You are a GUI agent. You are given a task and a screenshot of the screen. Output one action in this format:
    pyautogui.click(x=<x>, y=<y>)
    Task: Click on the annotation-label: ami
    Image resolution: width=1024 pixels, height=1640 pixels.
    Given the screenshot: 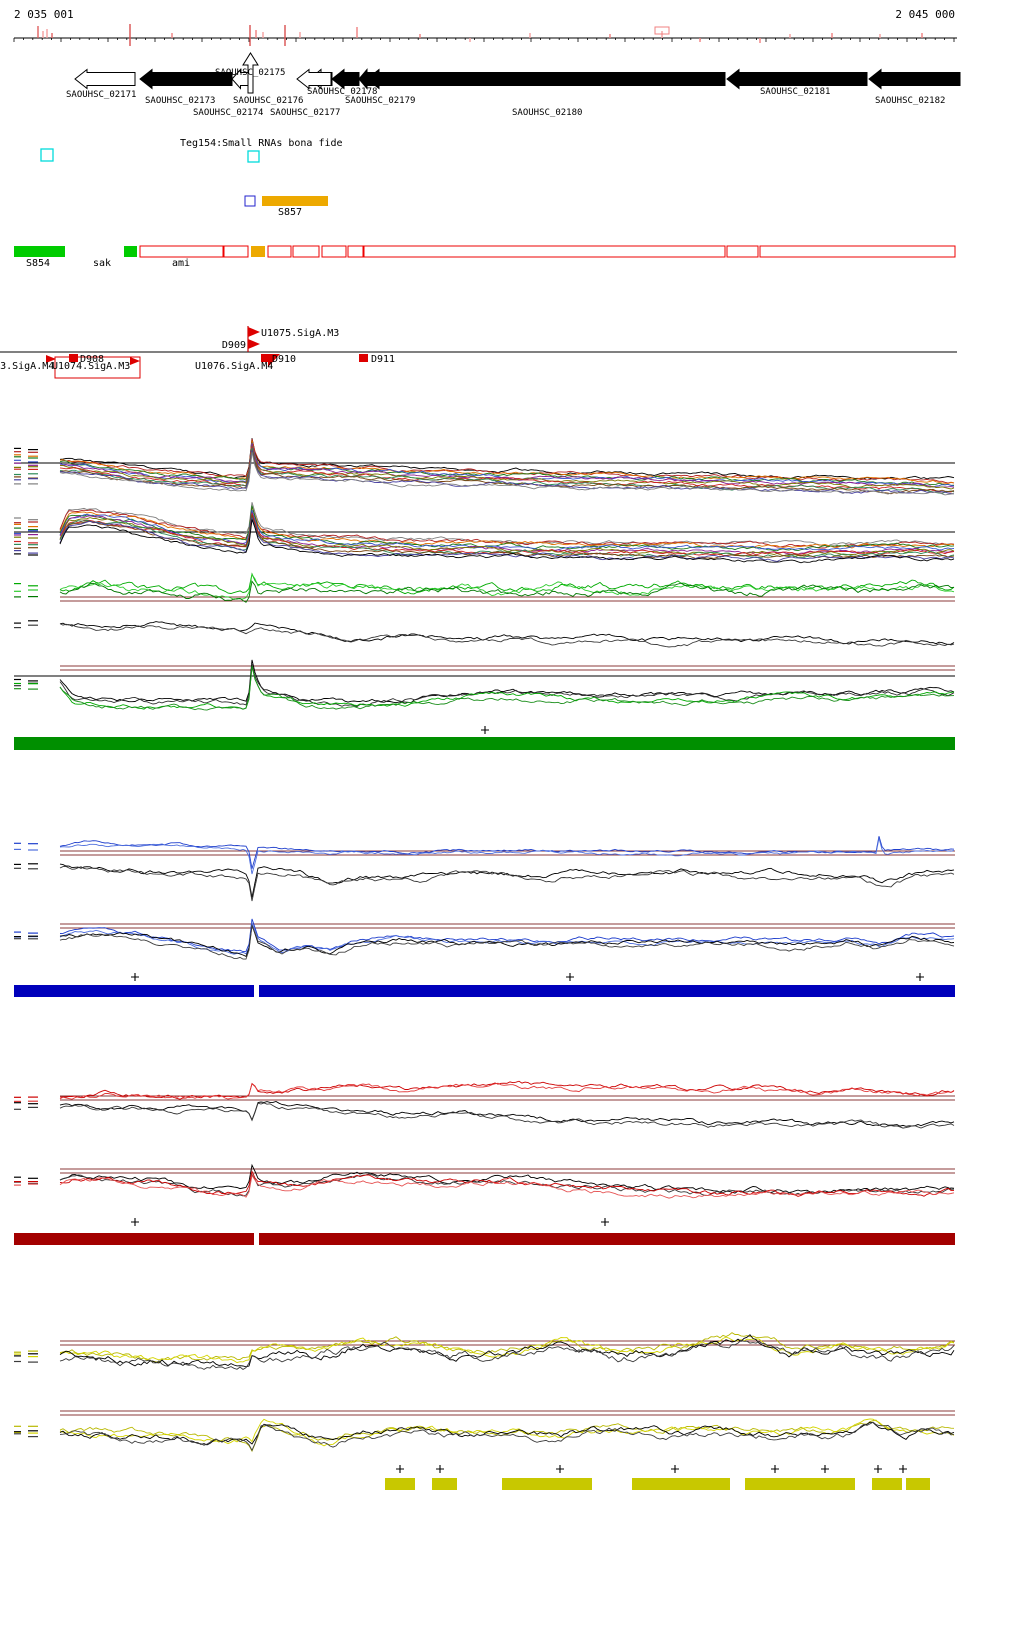 What is the action you would take?
    pyautogui.click(x=181, y=263)
    